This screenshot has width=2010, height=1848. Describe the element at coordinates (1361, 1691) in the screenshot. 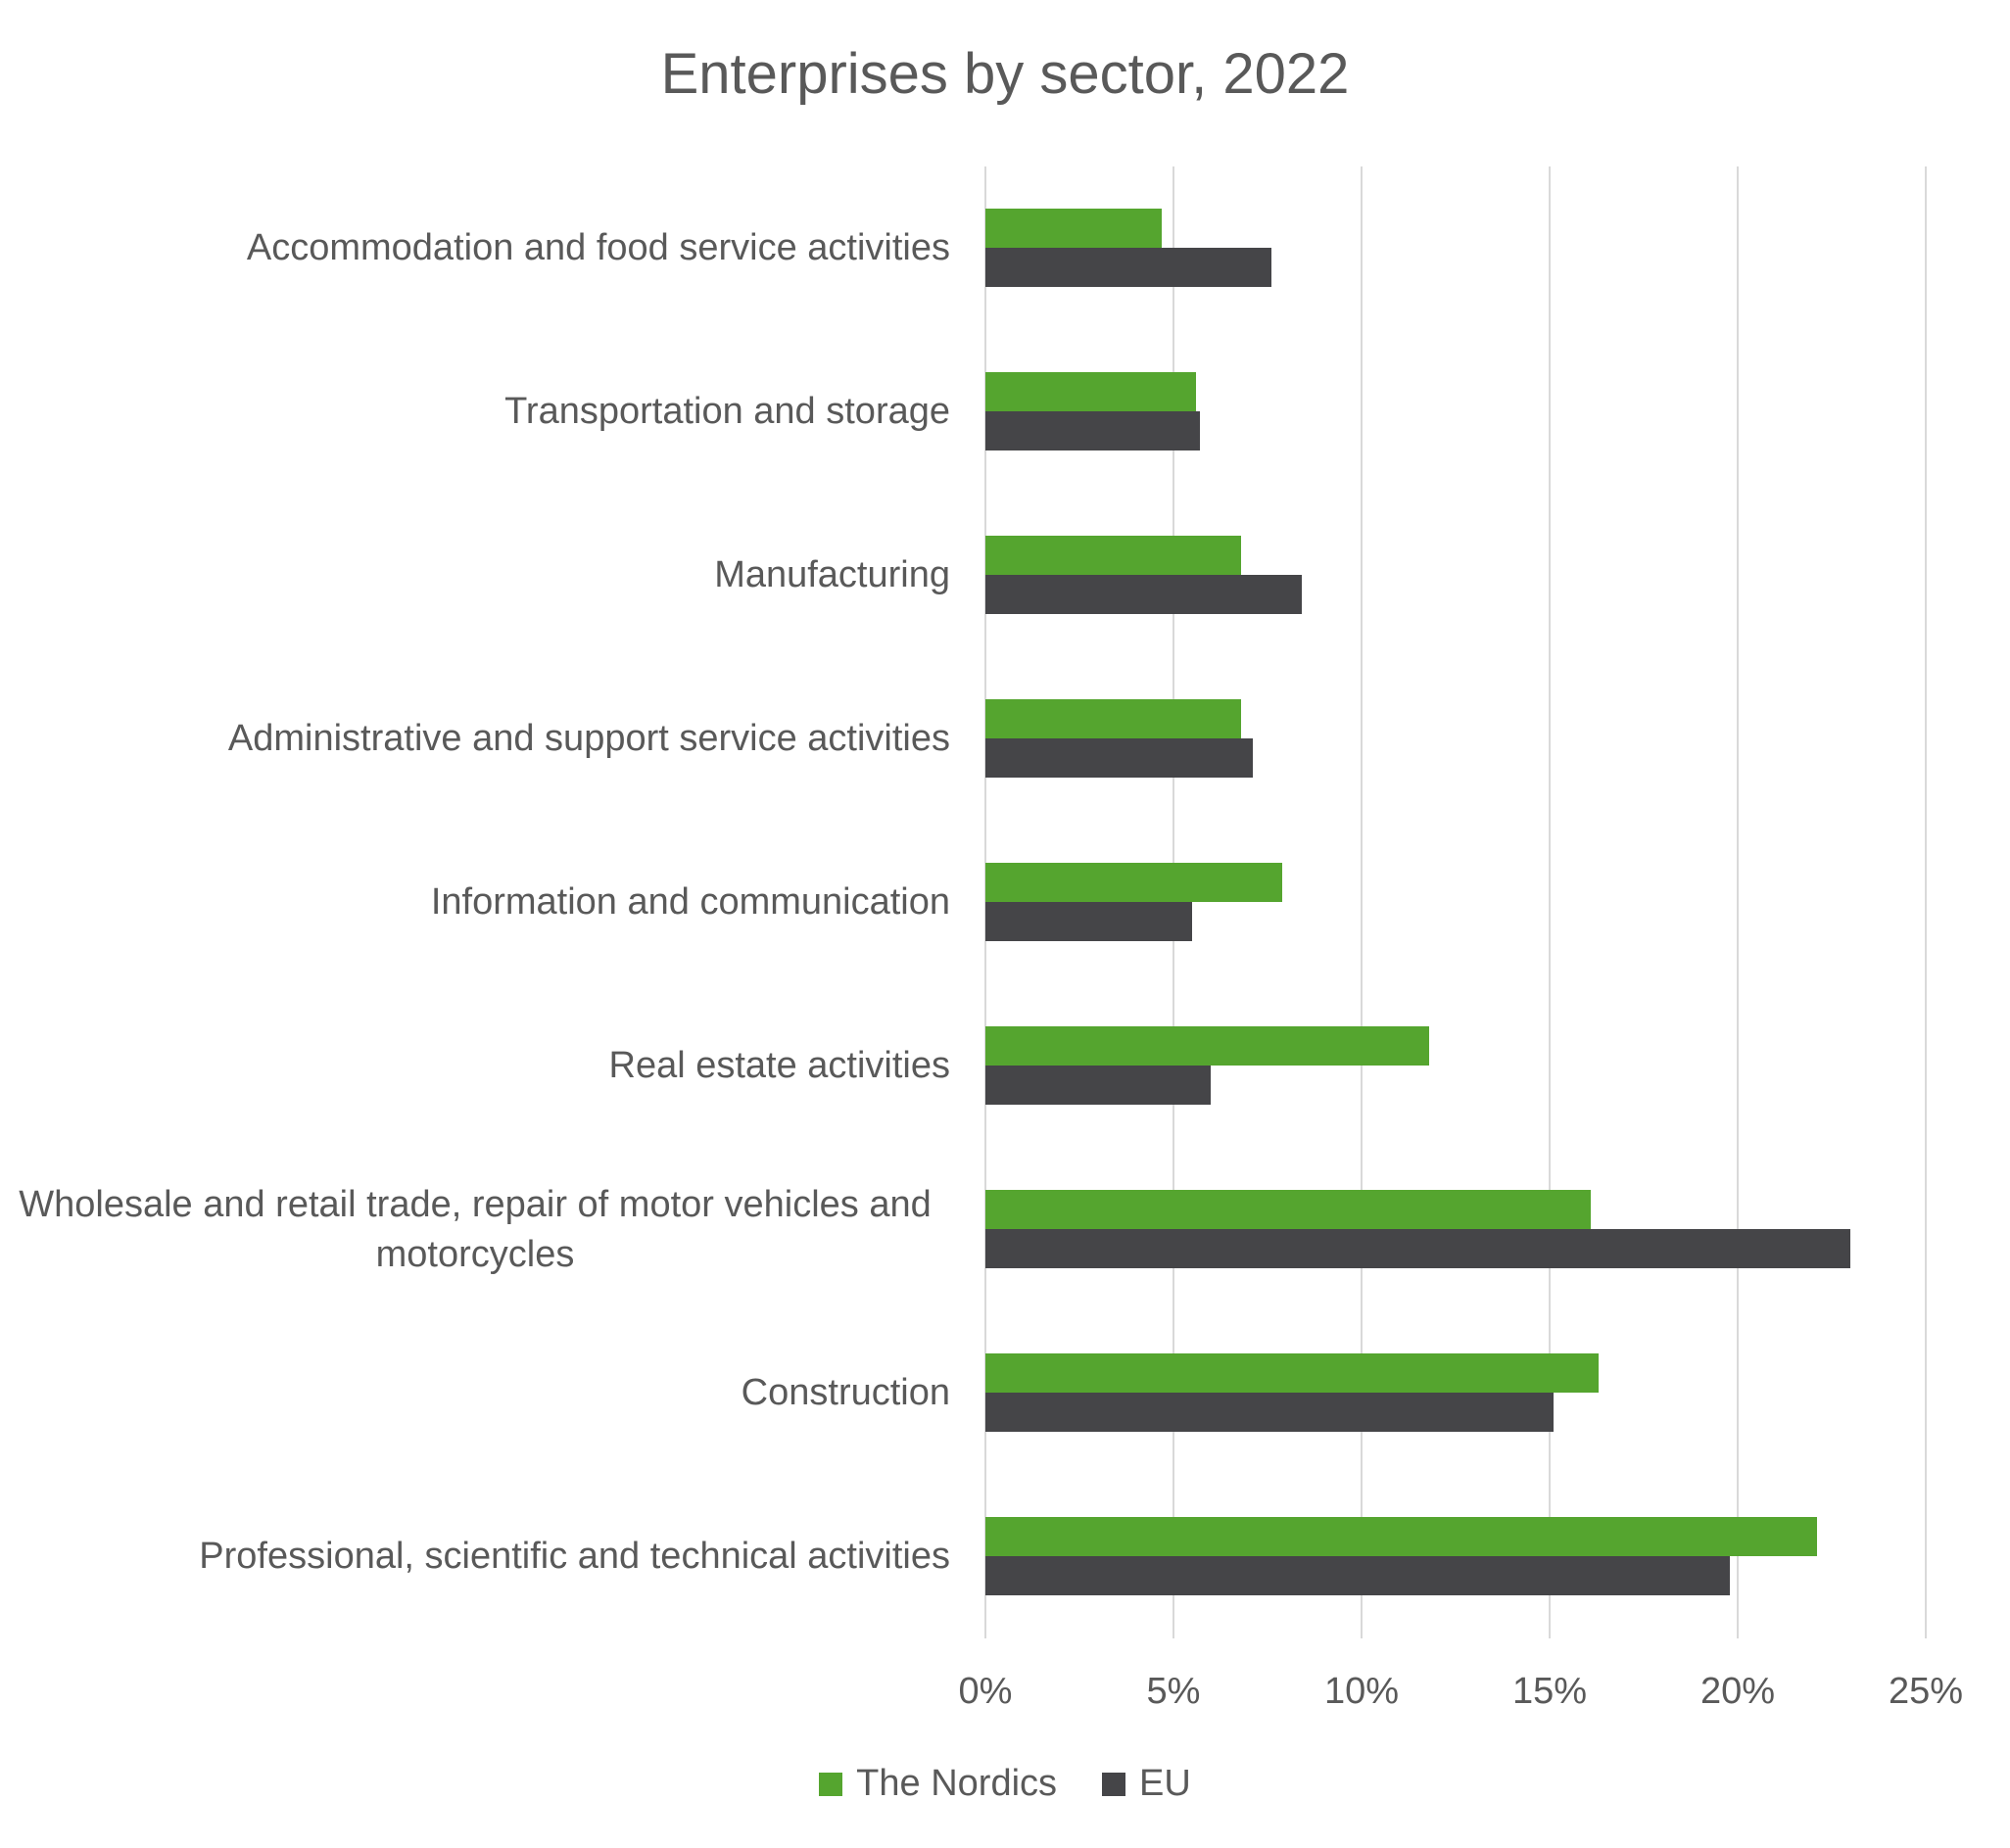

I see `x-tick-label: 10%` at that location.